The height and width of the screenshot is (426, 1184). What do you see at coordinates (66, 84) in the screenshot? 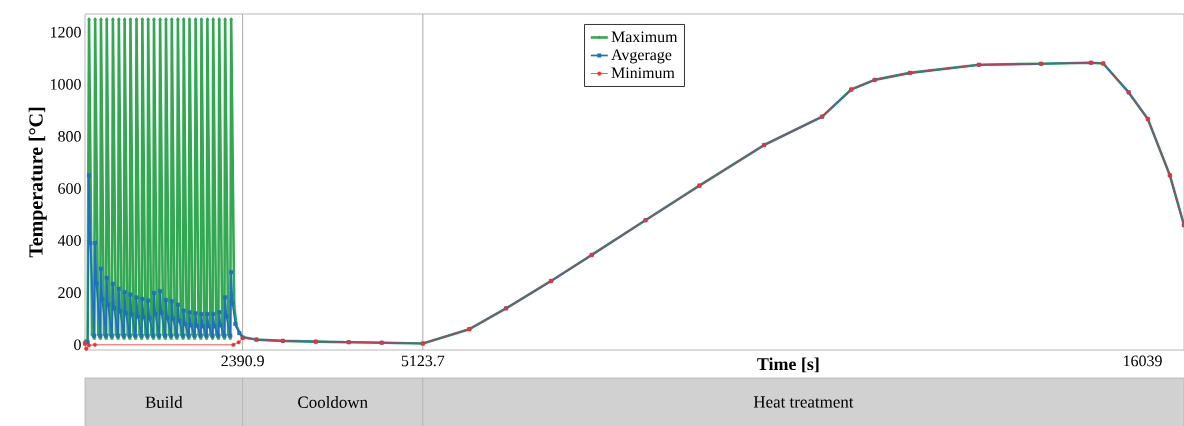
I see `y-tick-label: 1000` at bounding box center [66, 84].